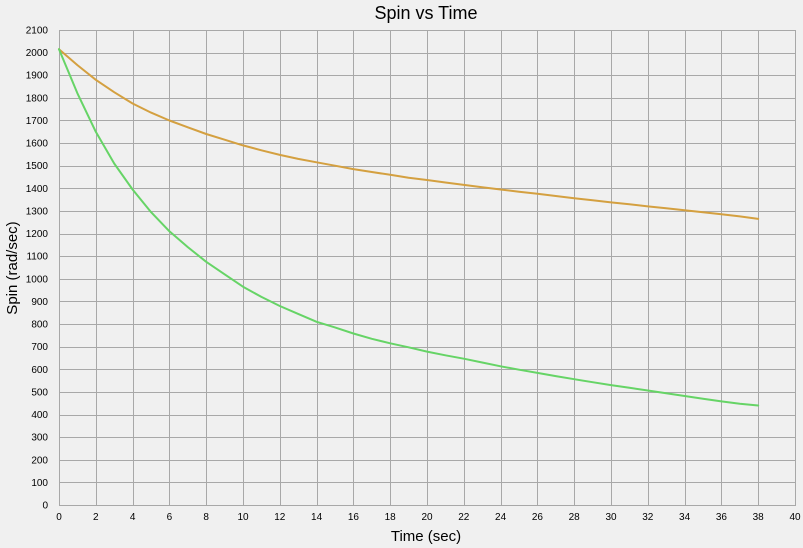  Describe the element at coordinates (648, 517) in the screenshot. I see `x-tick-label: 32` at that location.